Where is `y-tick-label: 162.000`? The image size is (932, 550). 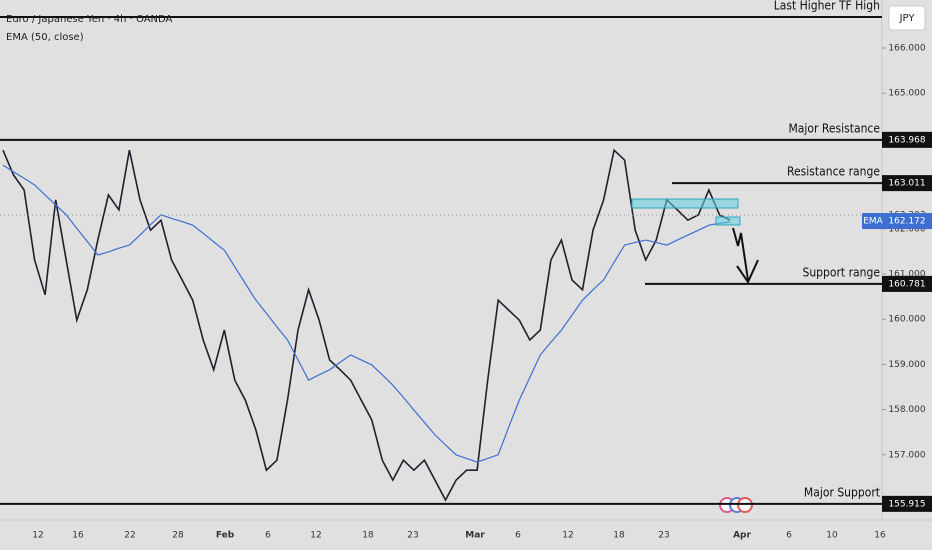 y-tick-label: 162.000 is located at coordinates (906, 229).